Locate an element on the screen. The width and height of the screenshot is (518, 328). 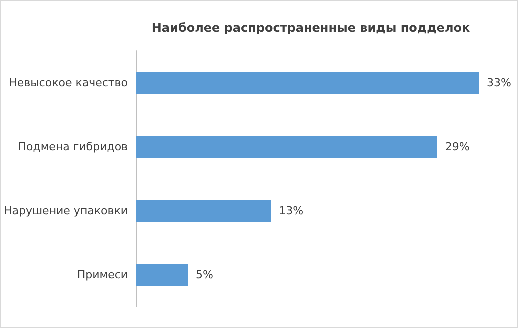
chart-title: Наиболее распространенные виды подделок is located at coordinates (311, 28).